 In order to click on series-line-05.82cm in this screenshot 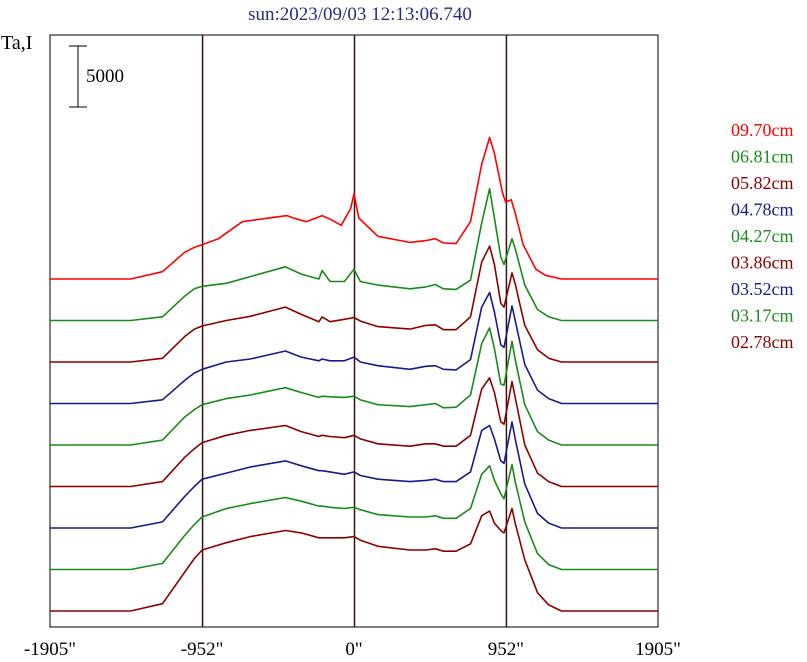, I will do `click(354, 304)`.